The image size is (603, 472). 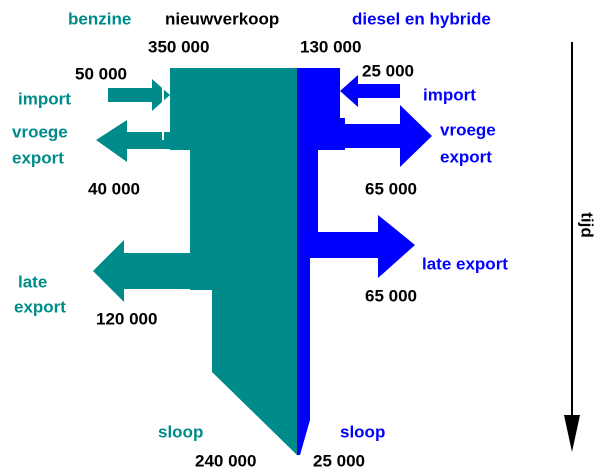 I want to click on benzine-import-head, so click(x=161, y=95).